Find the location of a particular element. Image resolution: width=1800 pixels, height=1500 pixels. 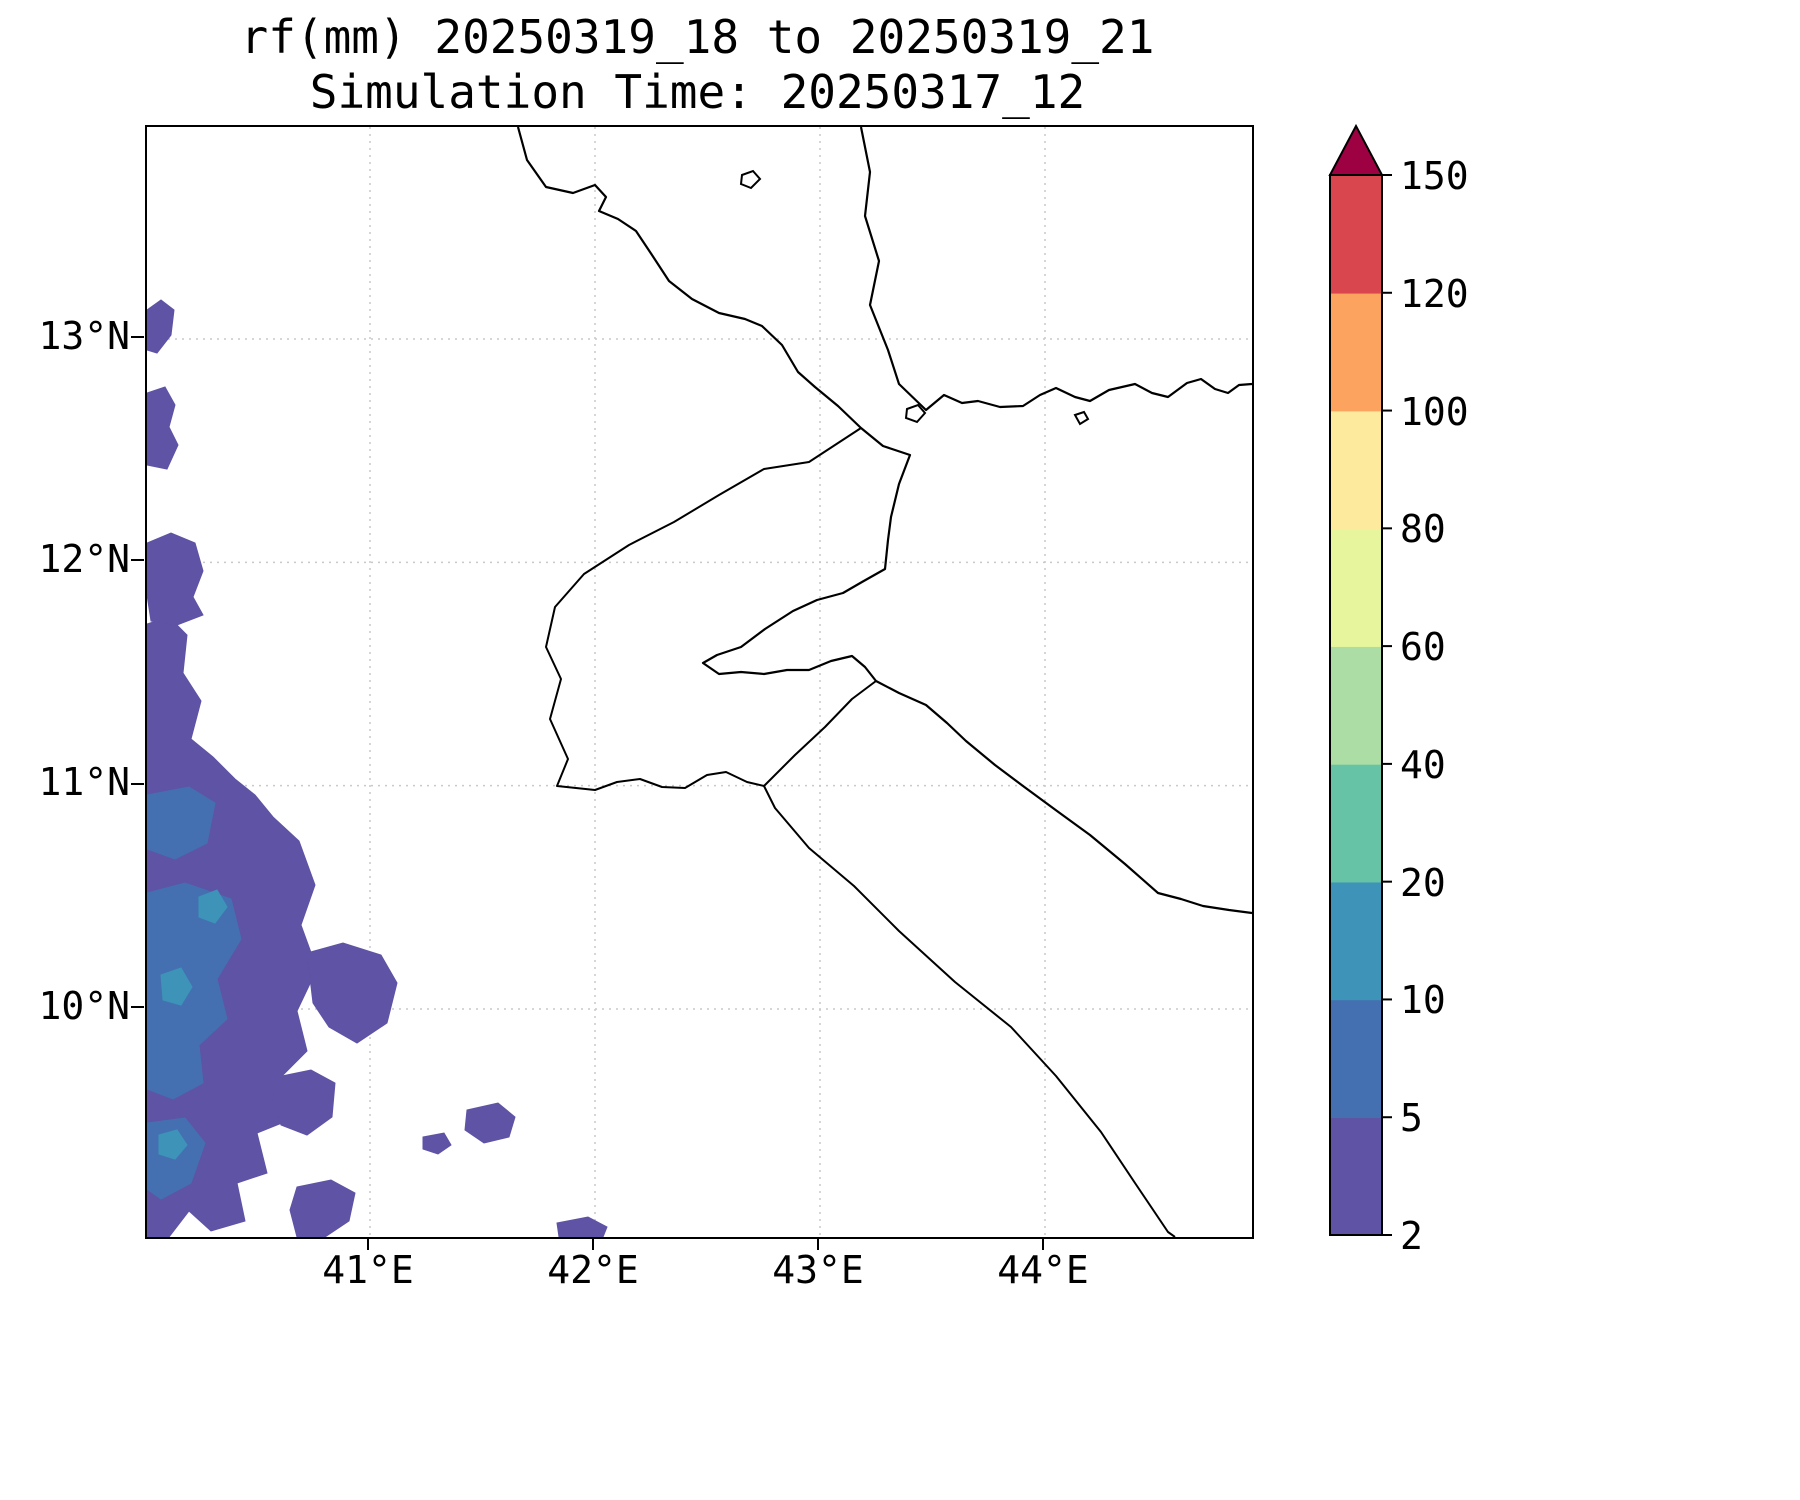

colorbar-frame is located at coordinates (1356, 705).